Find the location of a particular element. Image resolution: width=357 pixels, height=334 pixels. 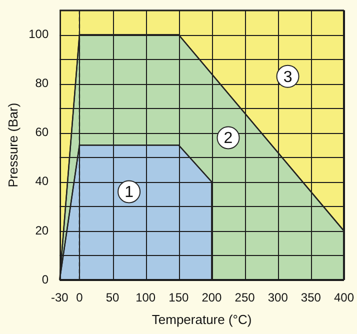

annotation: 2 is located at coordinates (228, 139).